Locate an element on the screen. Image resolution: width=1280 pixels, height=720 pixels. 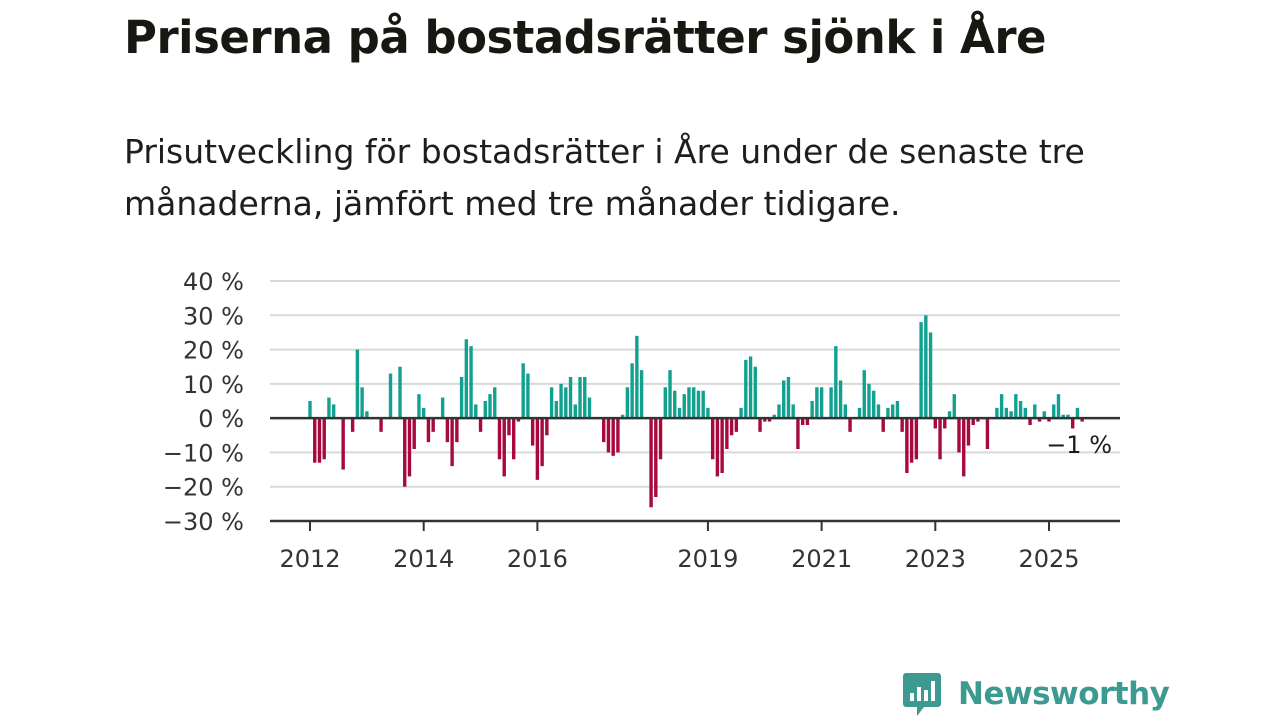
brand: Newsworthy is located at coordinates (1036, 694).